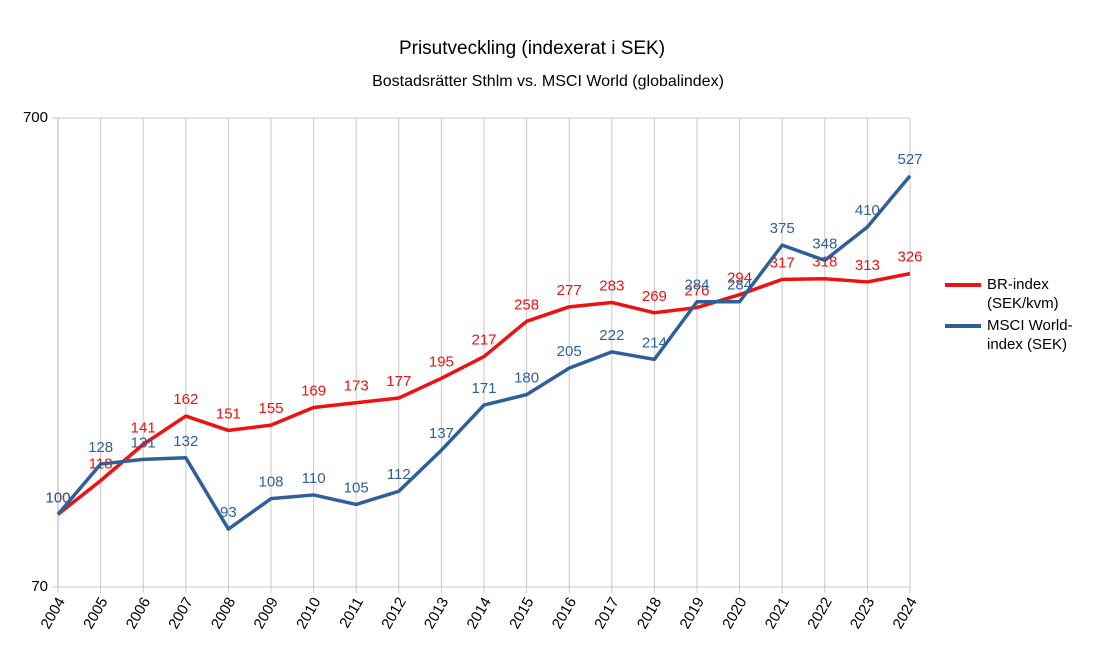 This screenshot has height=651, width=1096. What do you see at coordinates (436, 612) in the screenshot?
I see `x-tick-label: 2013` at bounding box center [436, 612].